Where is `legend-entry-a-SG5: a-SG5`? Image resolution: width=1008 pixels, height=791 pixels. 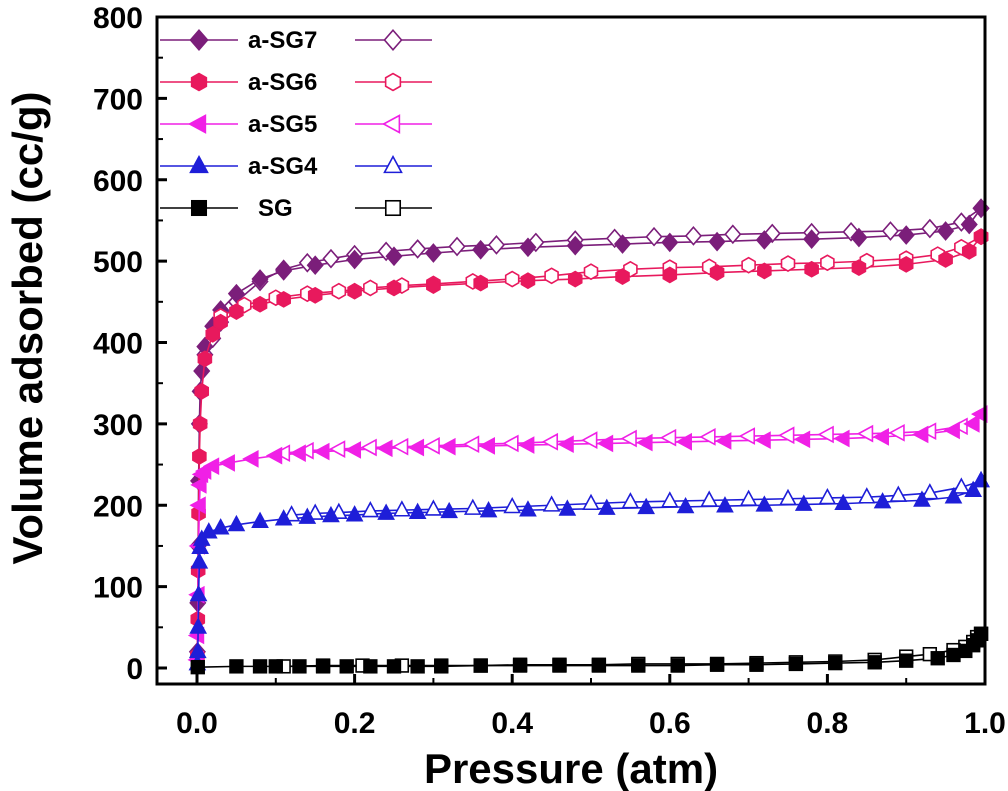
legend-entry-a-SG5: a-SG5 is located at coordinates (296, 124).